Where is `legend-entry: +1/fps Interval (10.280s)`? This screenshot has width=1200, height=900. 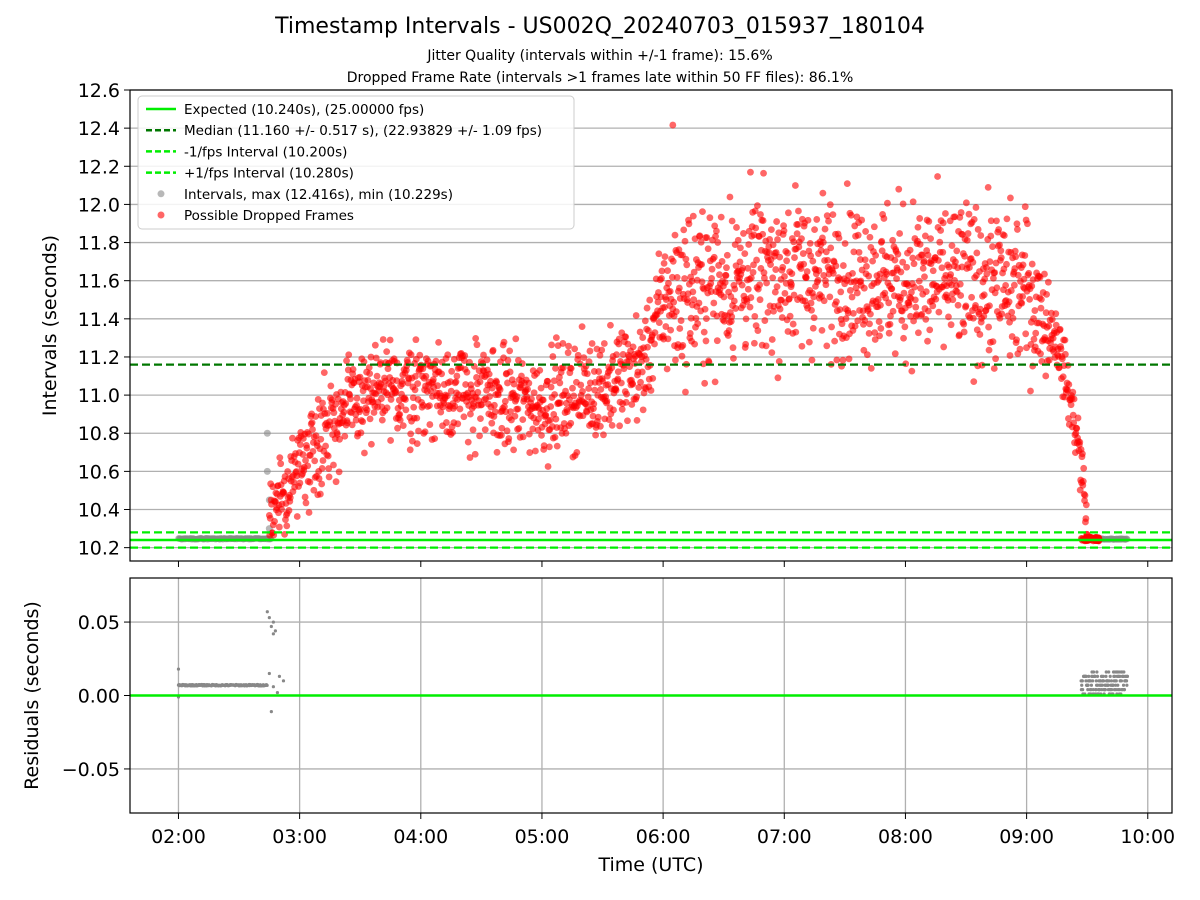
legend-entry: +1/fps Interval (10.280s) is located at coordinates (269, 174).